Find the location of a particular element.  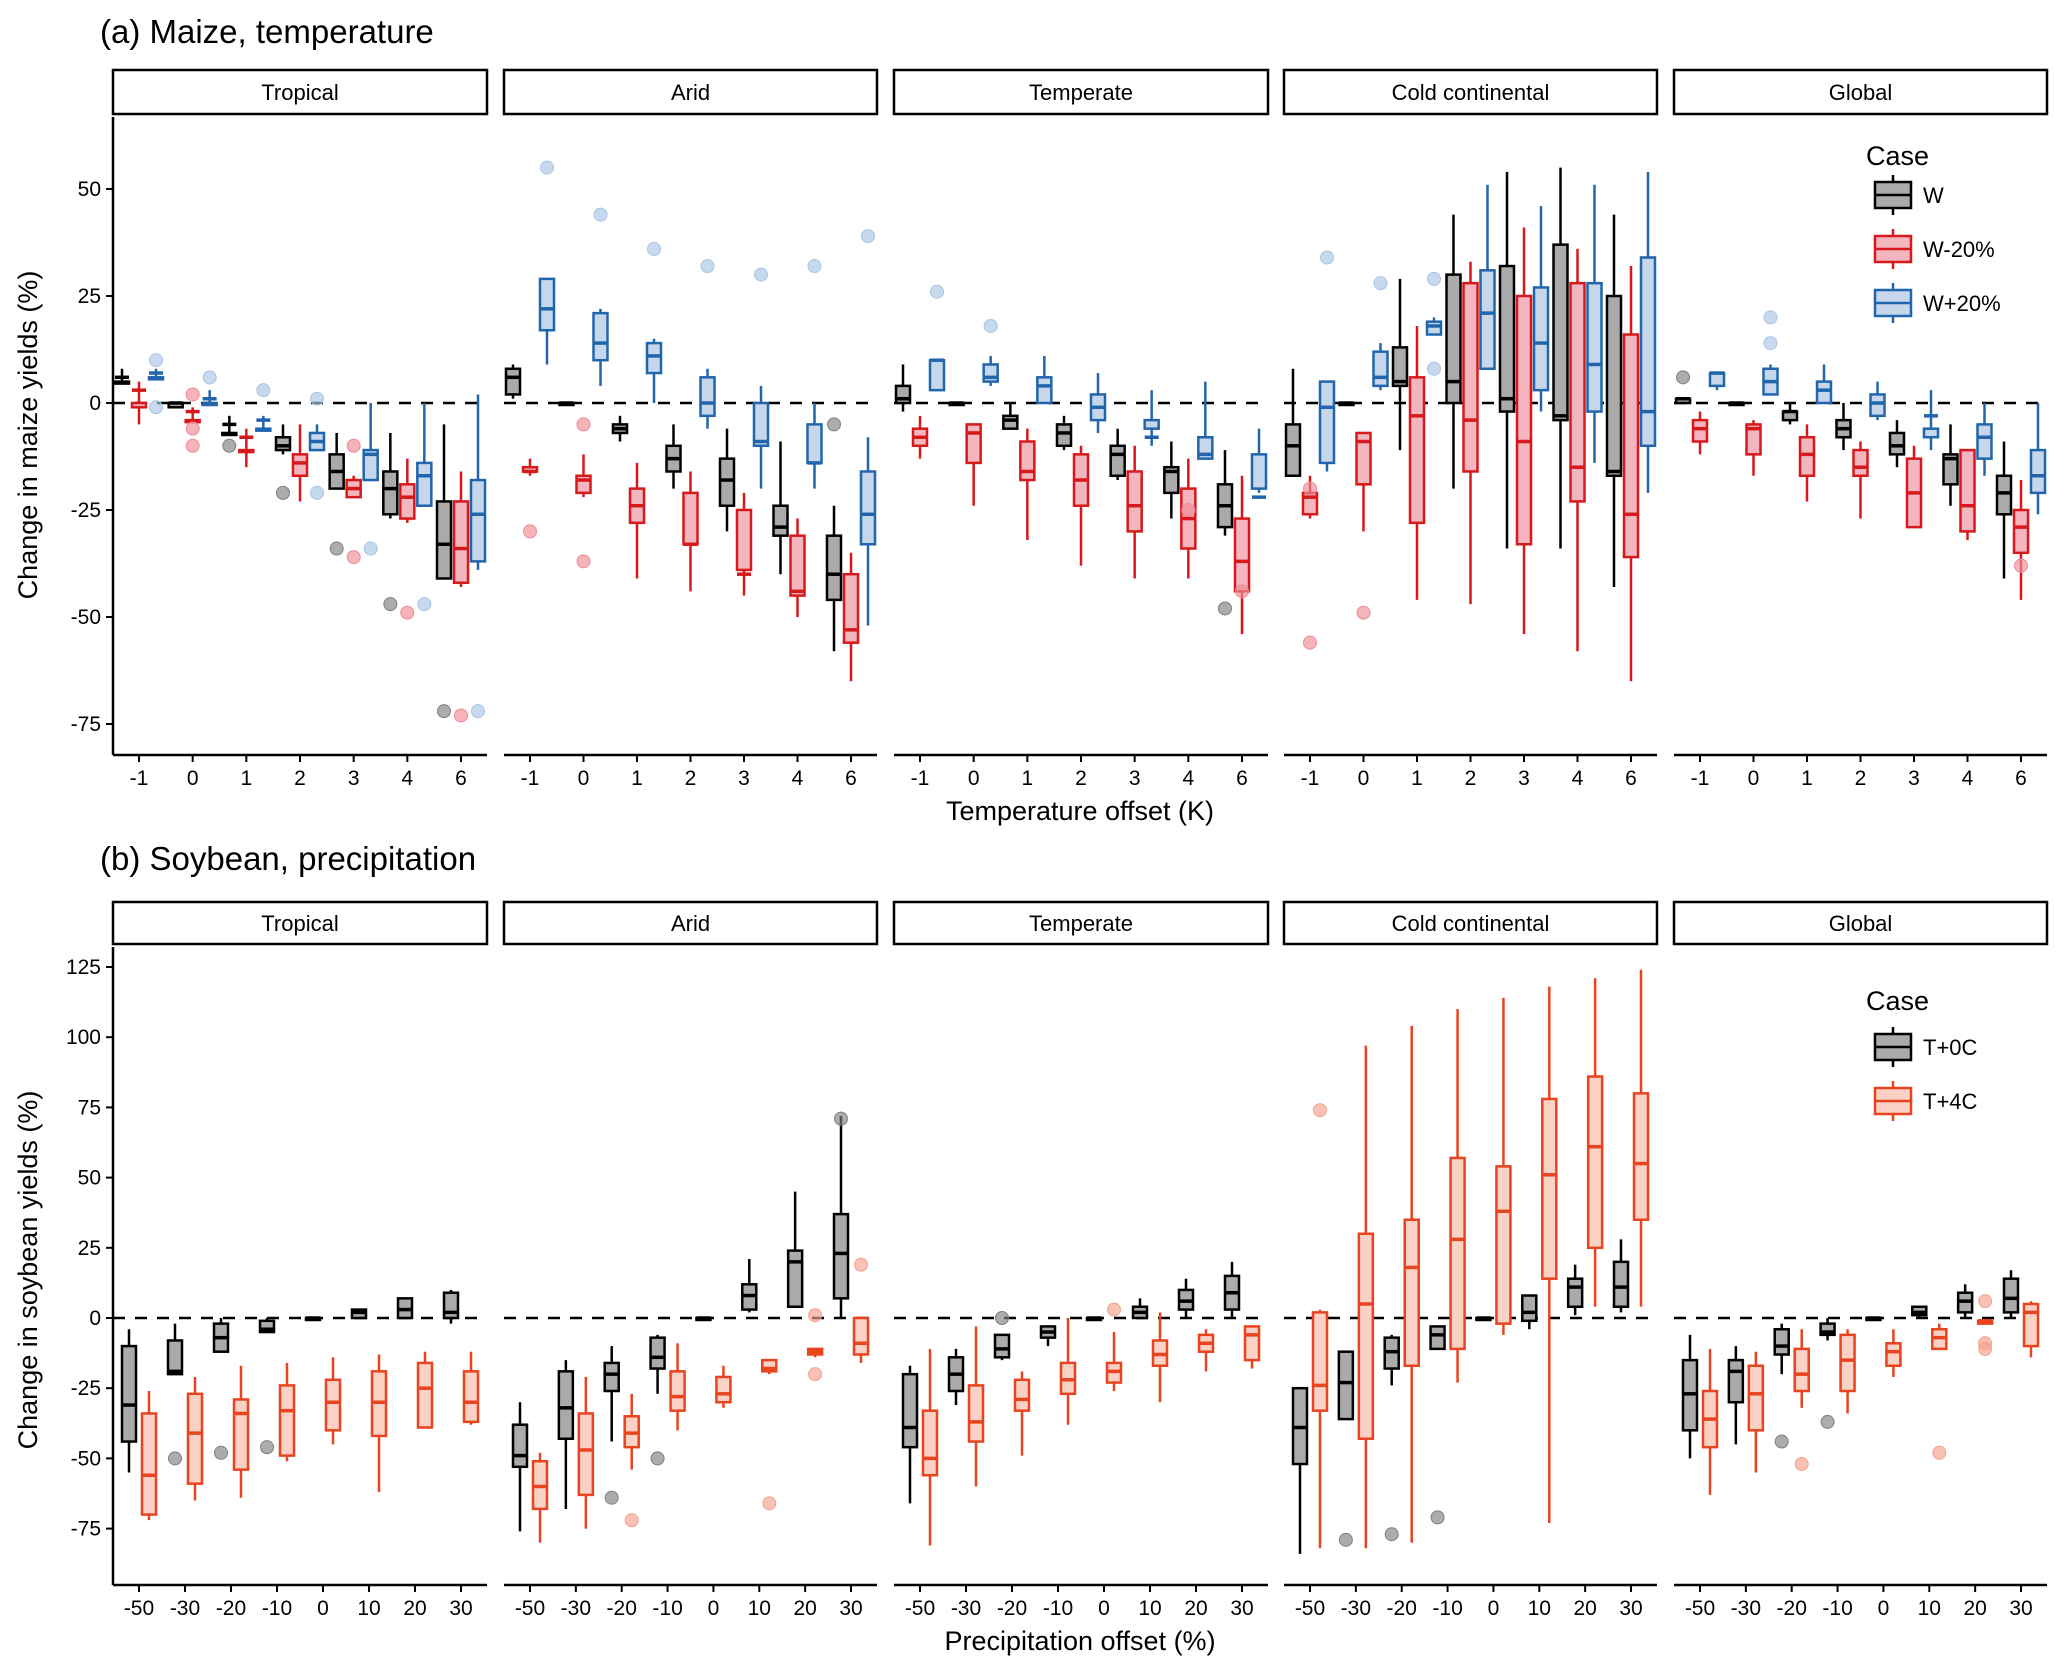

x-tick-label: 6 is located at coordinates (2021, 778).